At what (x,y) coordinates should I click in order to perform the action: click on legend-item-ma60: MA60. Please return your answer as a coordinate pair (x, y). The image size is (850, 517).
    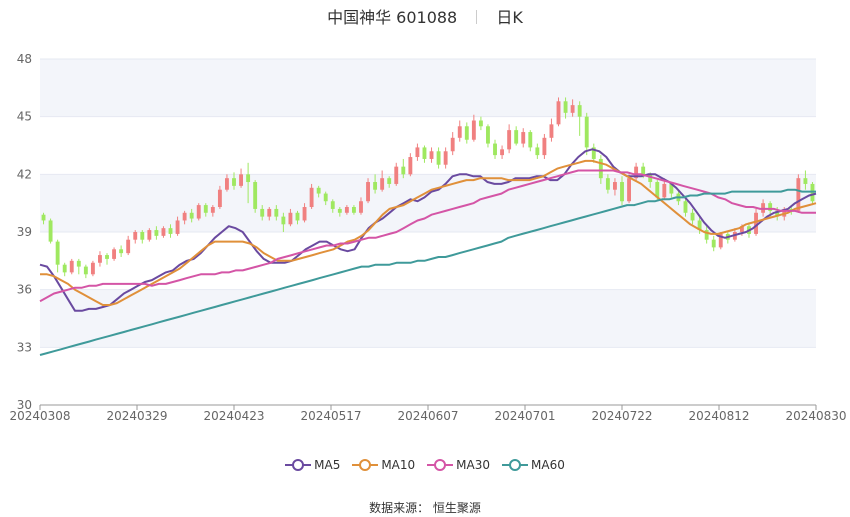
    Looking at the image, I should click on (533, 465).